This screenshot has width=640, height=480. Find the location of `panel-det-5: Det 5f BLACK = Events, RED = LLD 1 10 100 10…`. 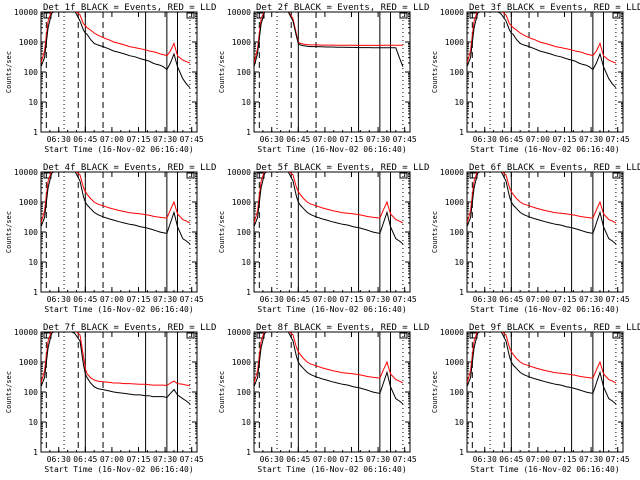

panel-det-5: Det 5f BLACK = Events, RED = LLD 1 10 100 10… is located at coordinates (323, 238).